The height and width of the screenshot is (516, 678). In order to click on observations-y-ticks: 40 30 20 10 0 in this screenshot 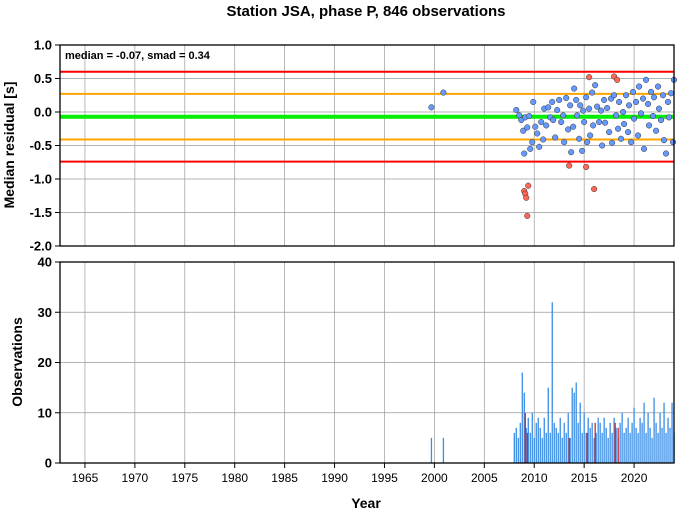, I will do `click(49, 363)`.